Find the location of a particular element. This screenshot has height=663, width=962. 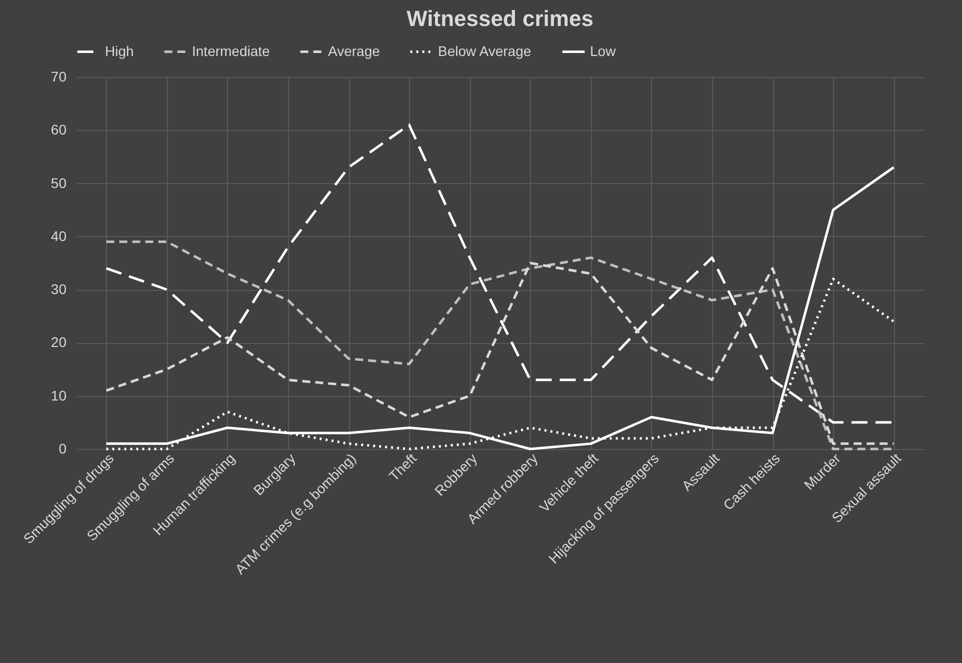

y-tick-label: 70 is located at coordinates (58, 76).